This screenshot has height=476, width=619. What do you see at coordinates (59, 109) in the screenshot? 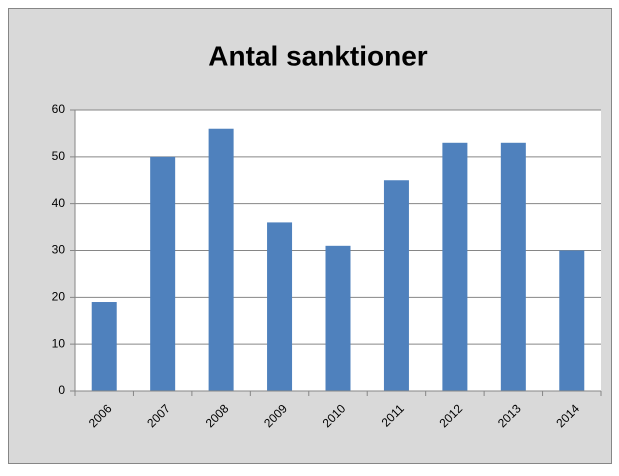
I see `y-tick-label: 60` at bounding box center [59, 109].